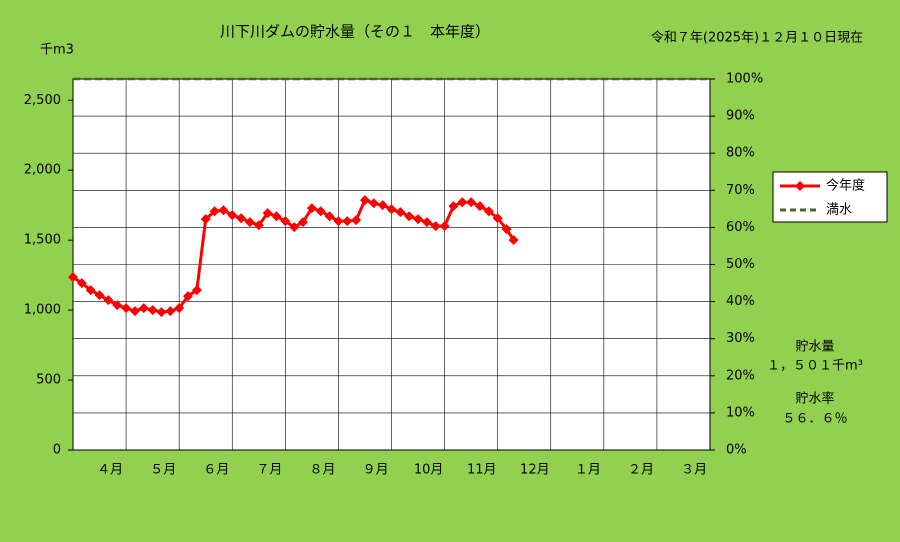  I want to click on x-tick-label: １月, so click(588, 470).